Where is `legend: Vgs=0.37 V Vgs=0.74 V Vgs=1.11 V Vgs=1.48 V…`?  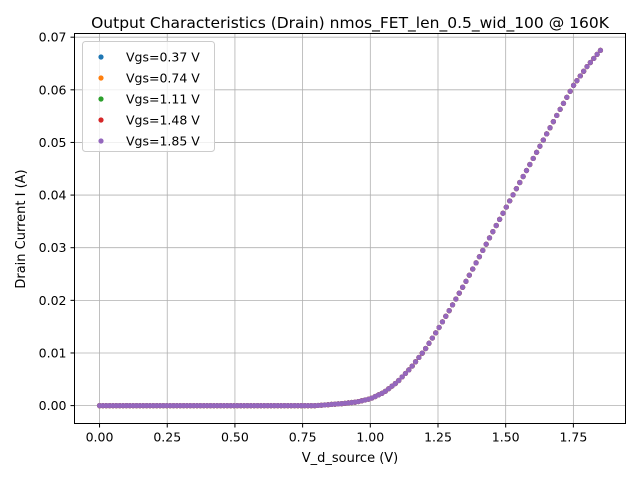 legend: Vgs=0.37 V Vgs=0.74 V Vgs=1.11 V Vgs=1.48 V… is located at coordinates (148, 96).